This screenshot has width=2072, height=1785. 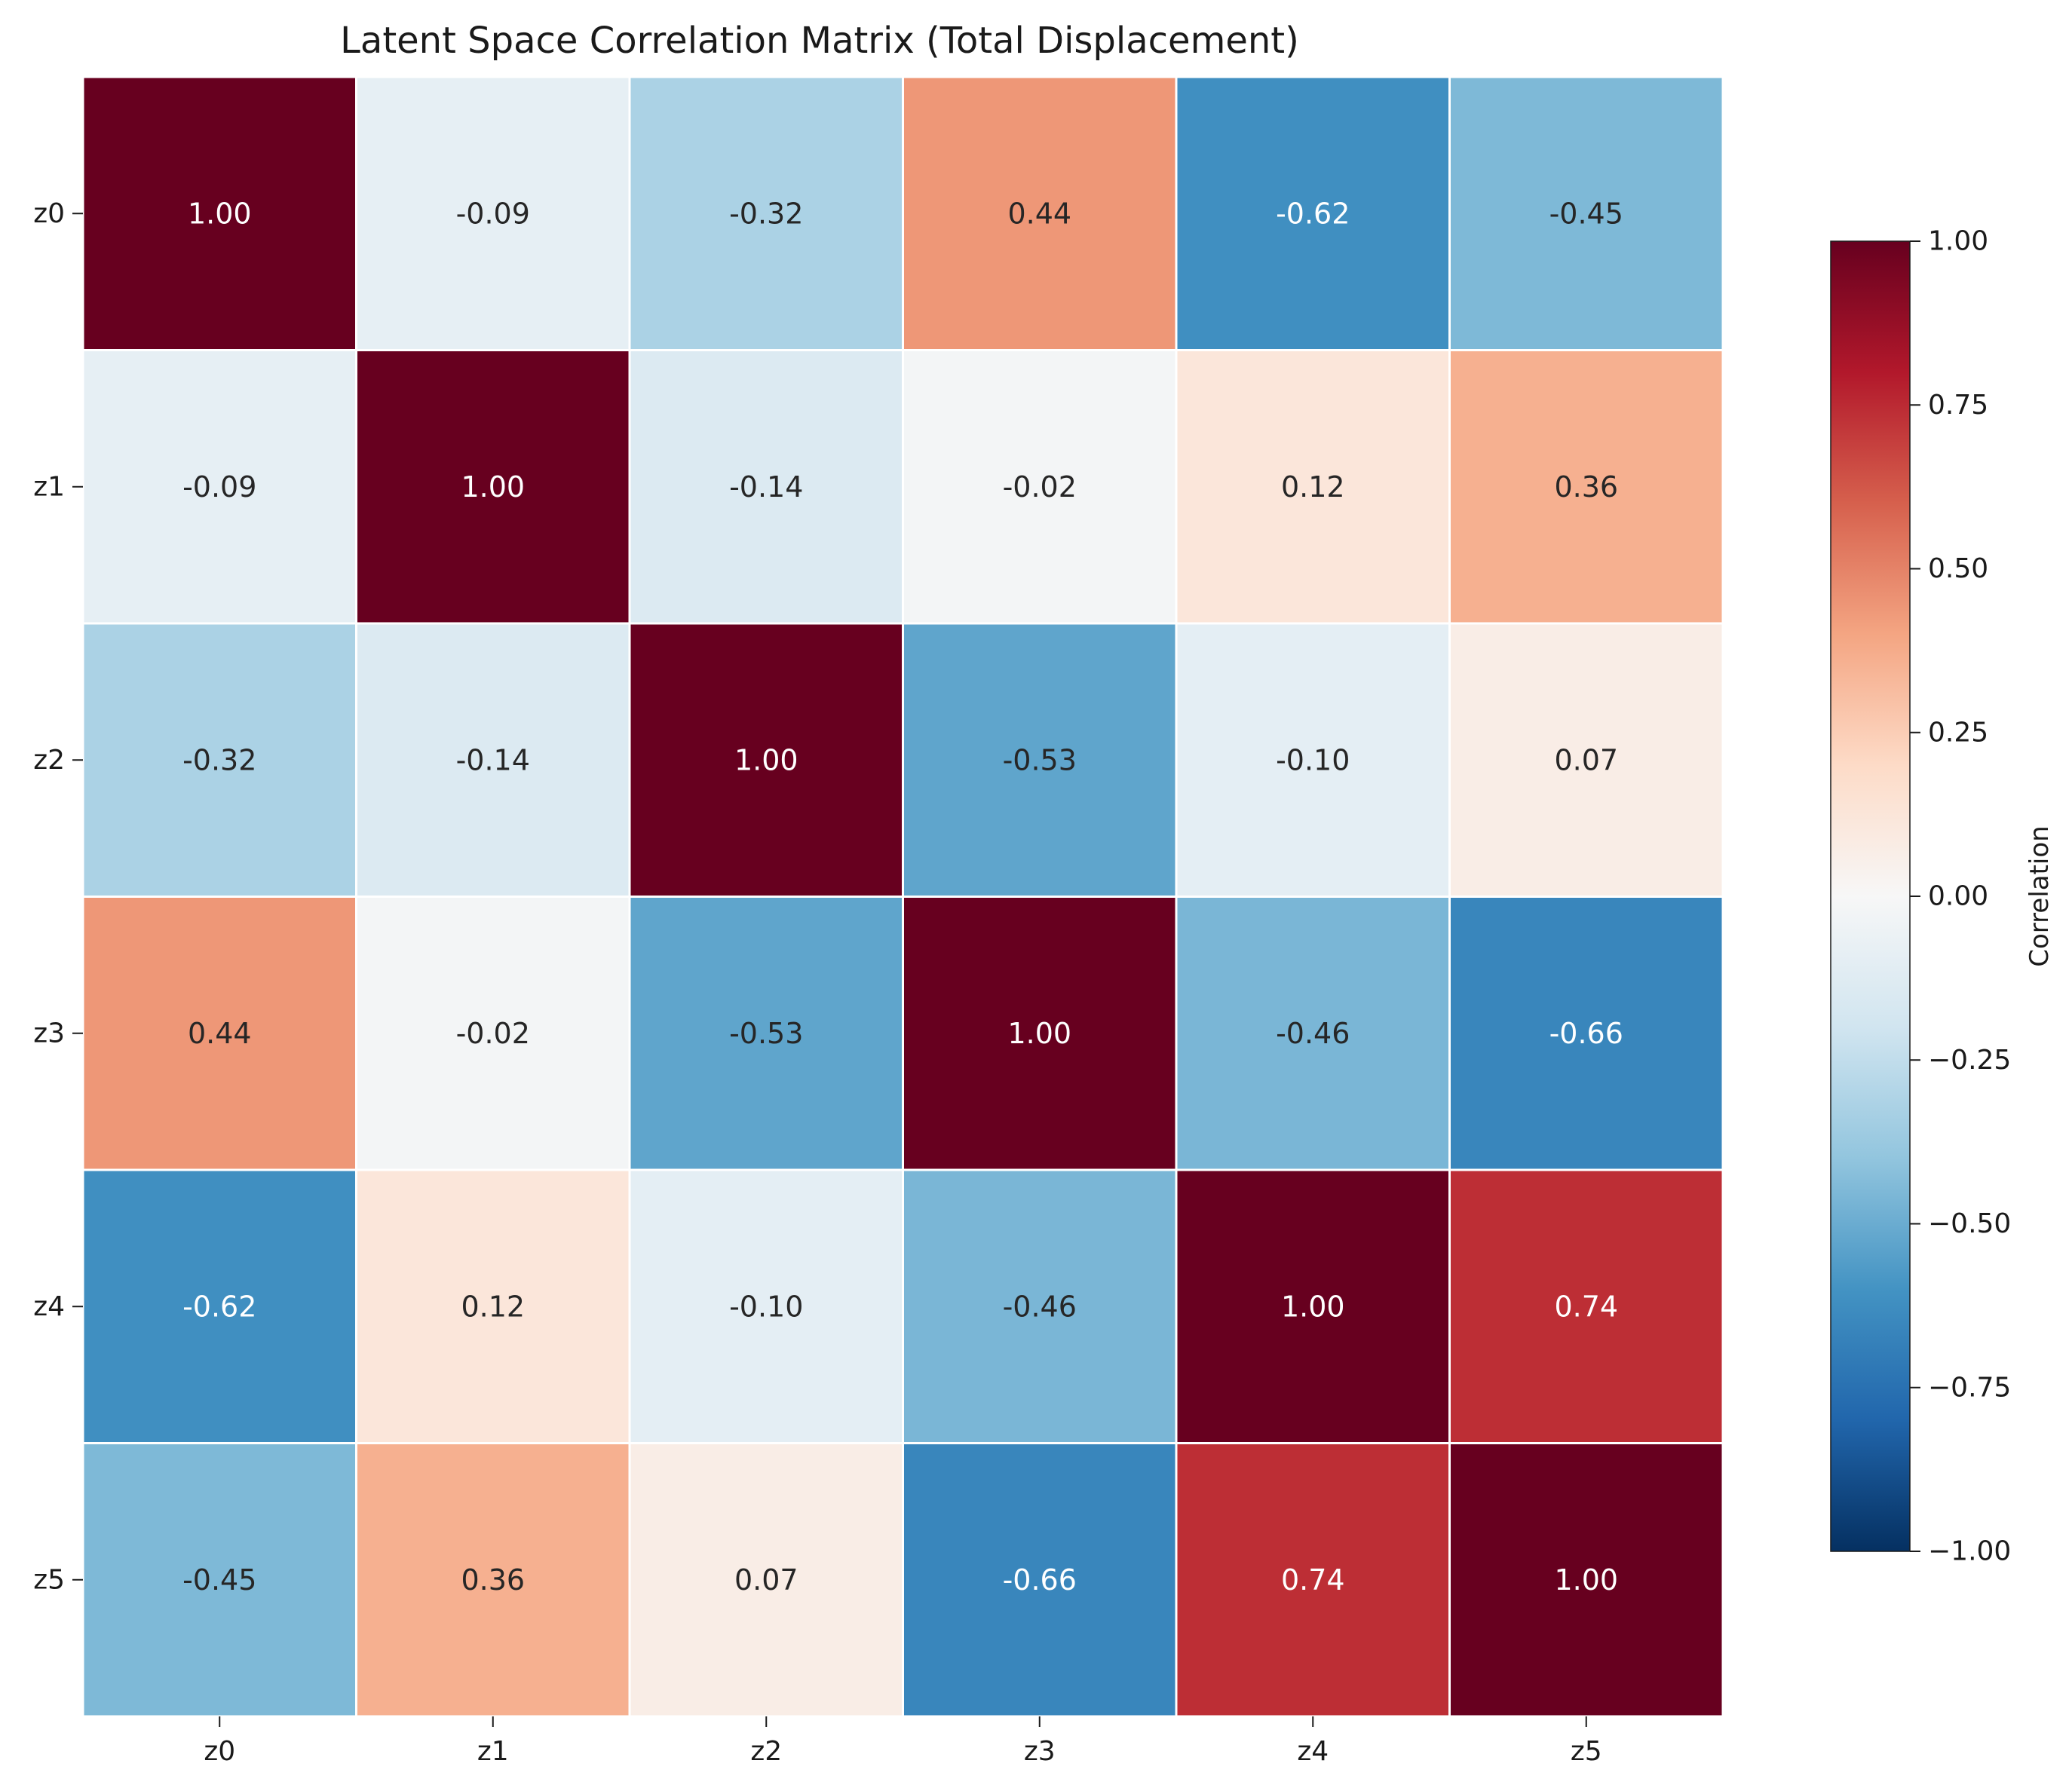 I want to click on y-axis: z0 z1 z2 z3 z4 z5, so click(x=58, y=896).